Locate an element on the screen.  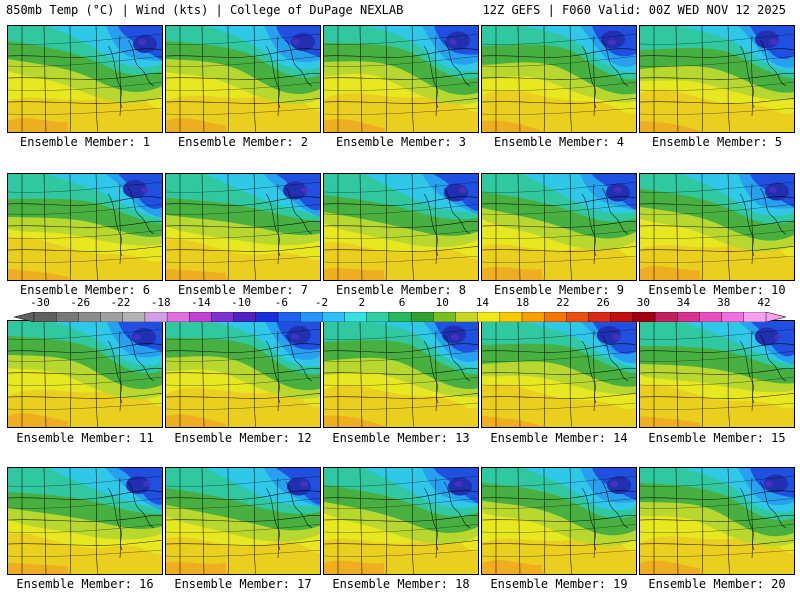
ensemble-member-label: Ensemble Member: 14 is located at coordinates (559, 438).